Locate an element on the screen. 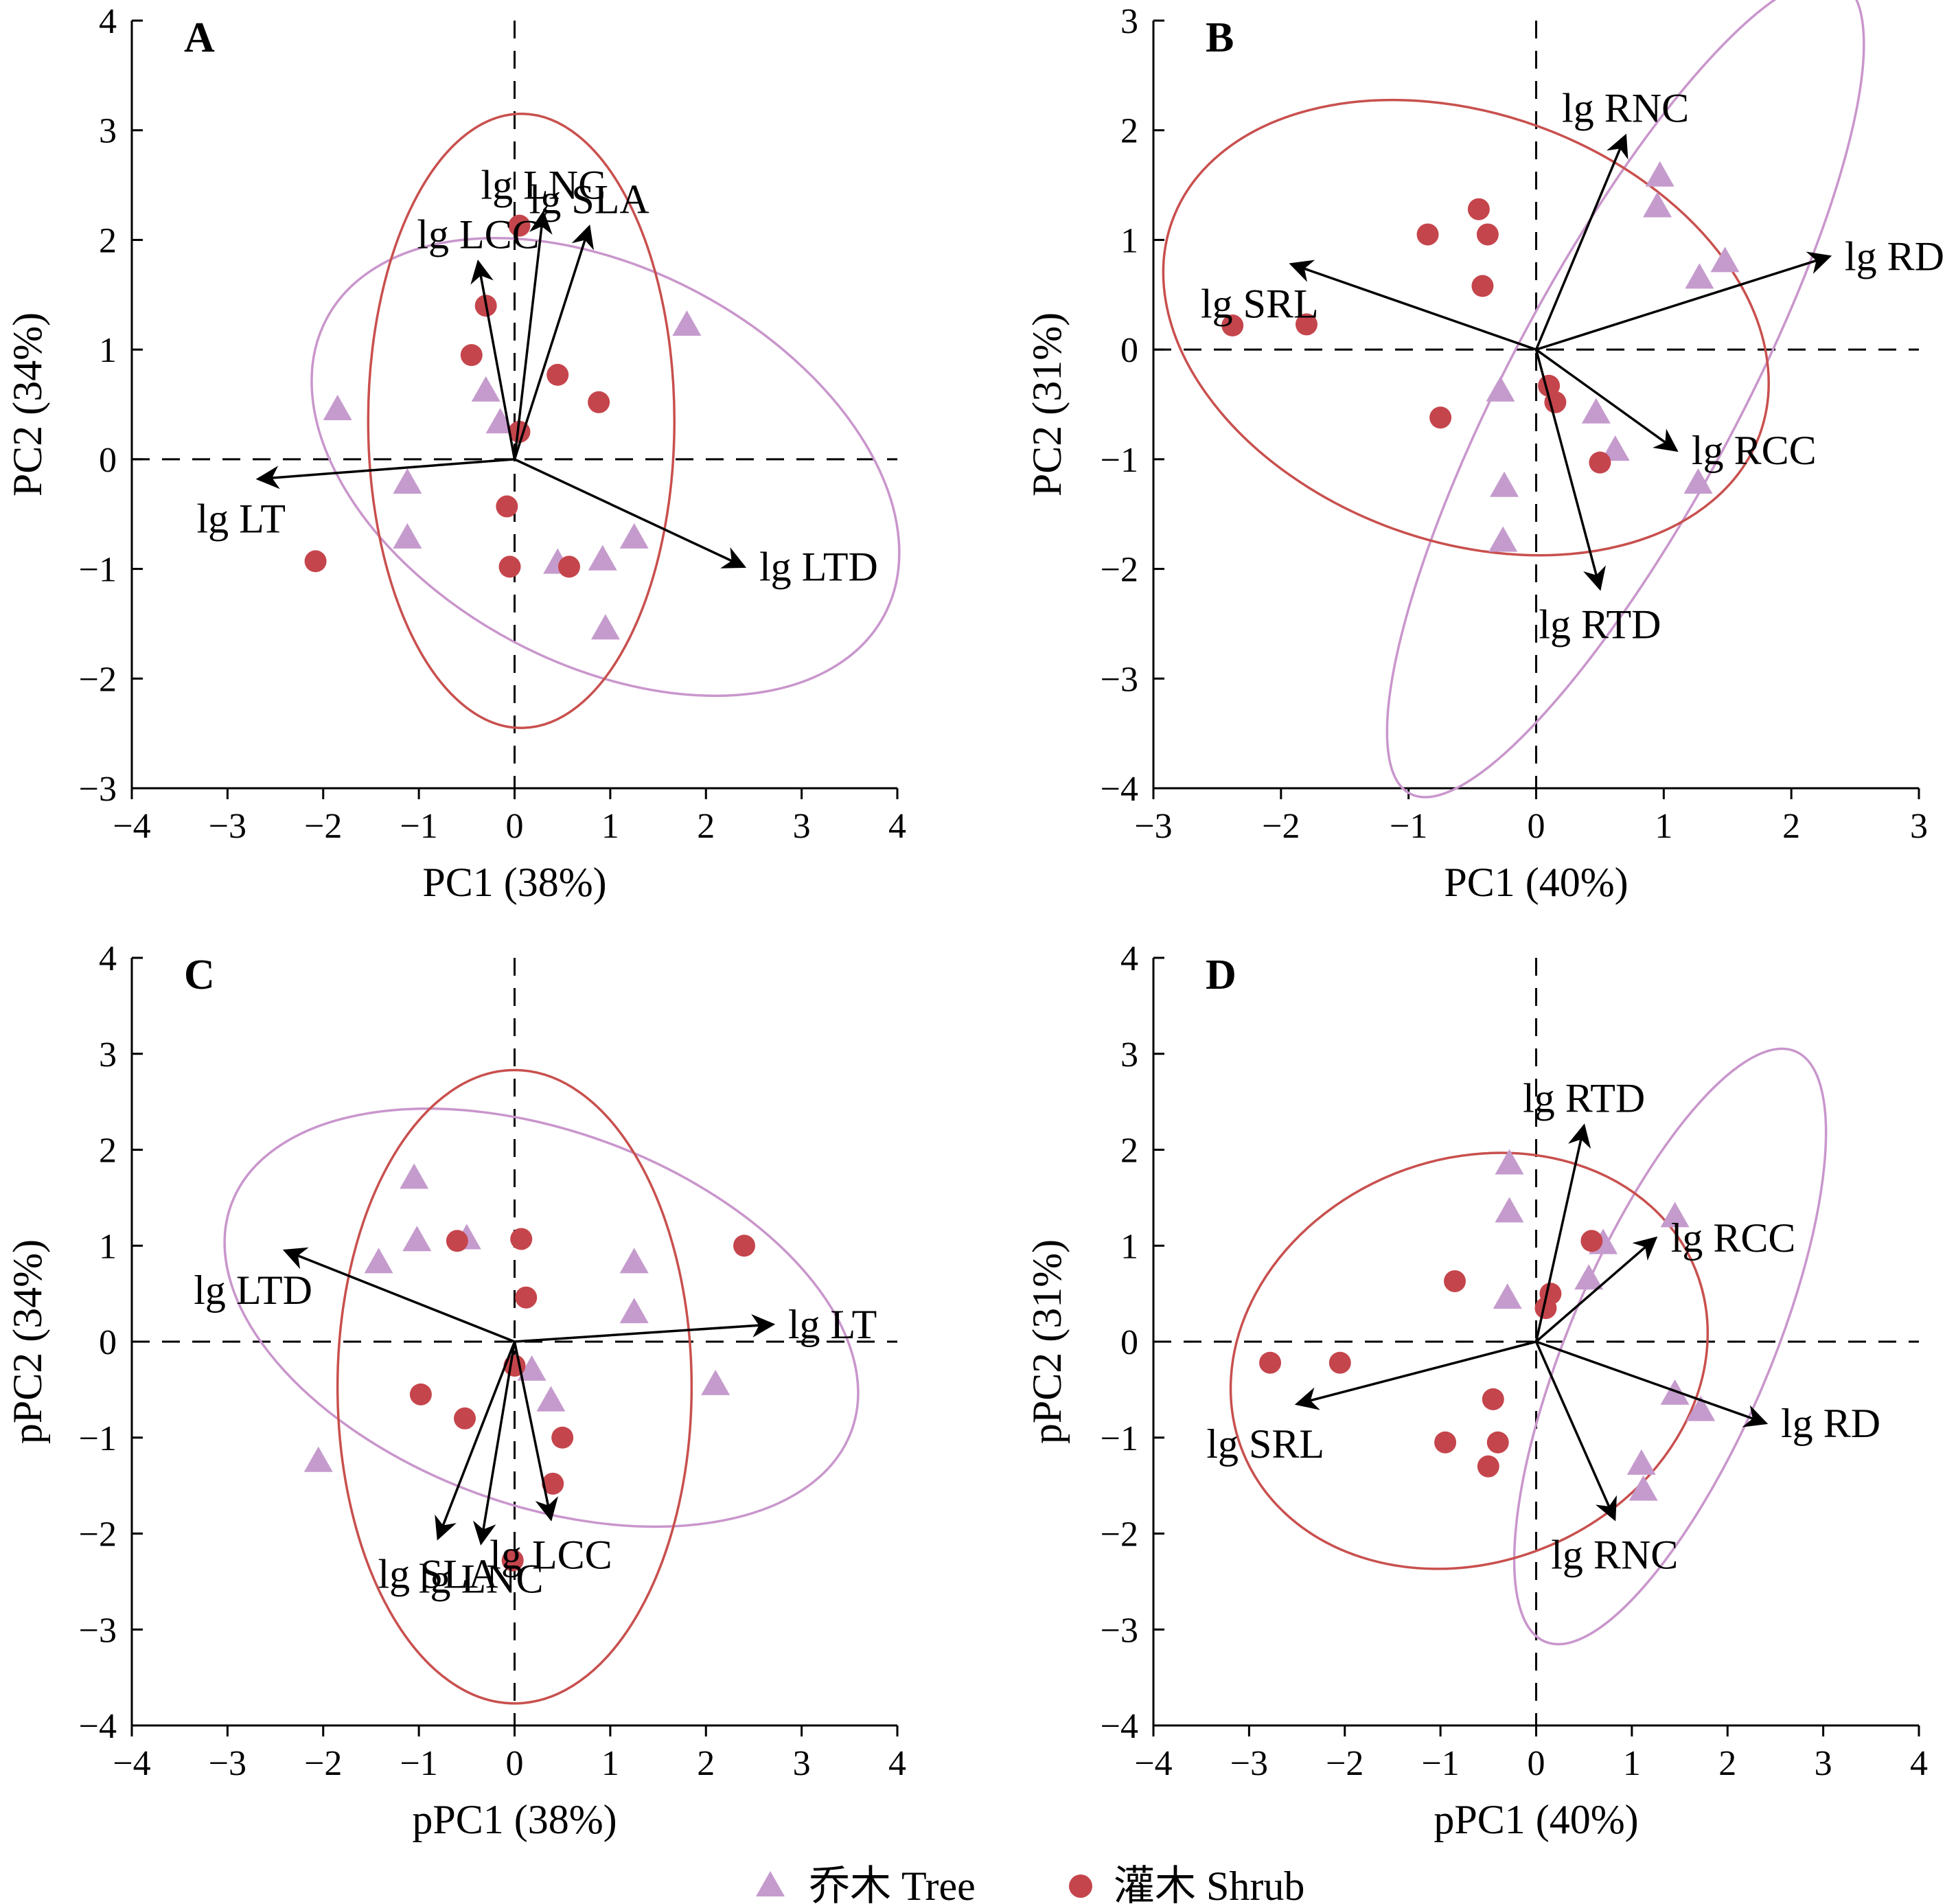 This screenshot has height=1904, width=1945. x-axis-title: pPC1 (40%) is located at coordinates (1536, 1819).